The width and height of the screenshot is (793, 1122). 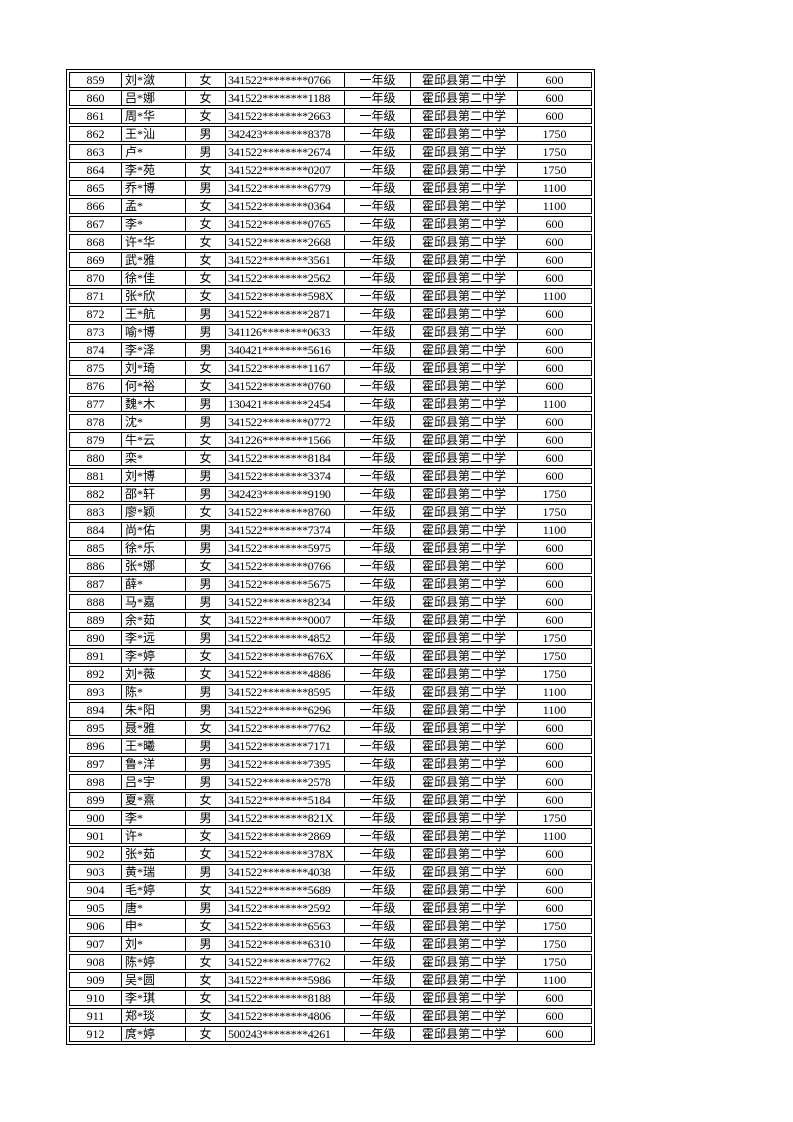 What do you see at coordinates (330, 800) in the screenshot?
I see `table-row: 899 夏*熹女 341522********5184 一年级 霍邱县第二中学 600` at bounding box center [330, 800].